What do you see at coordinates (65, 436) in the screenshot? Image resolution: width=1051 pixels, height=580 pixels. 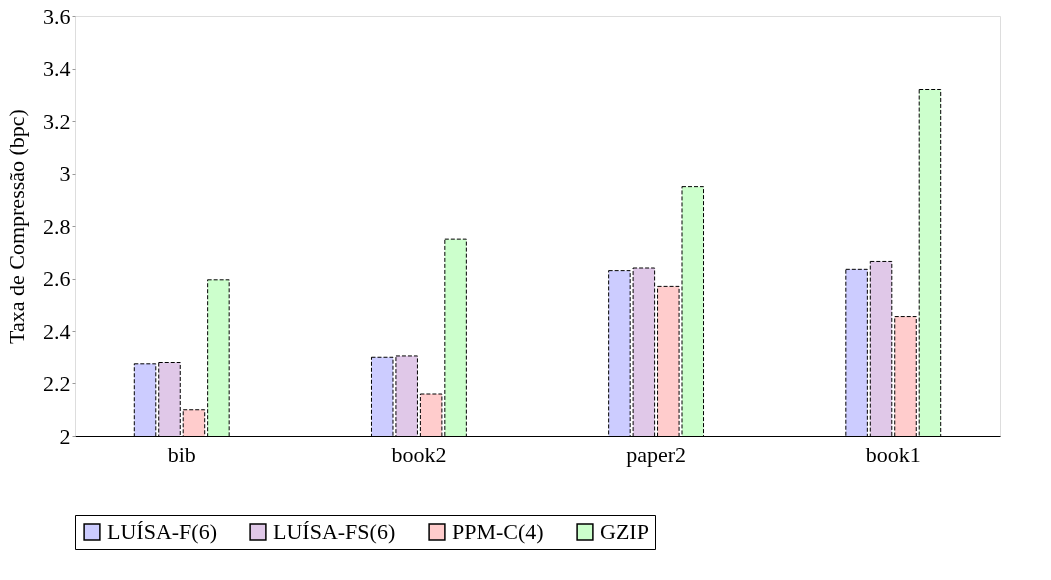 I see `y-tick-label: 2` at bounding box center [65, 436].